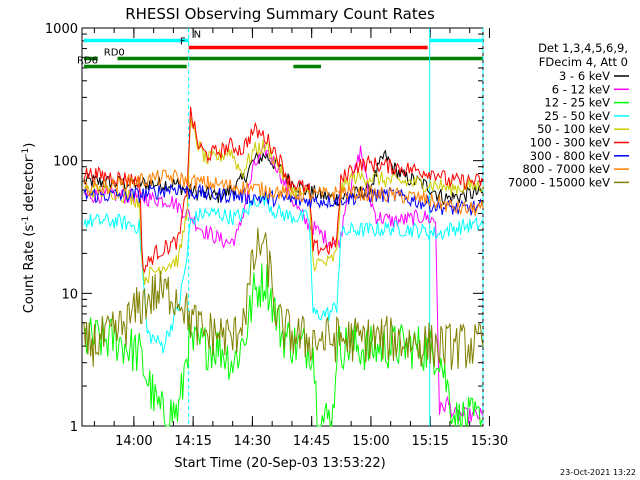  Describe the element at coordinates (577, 103) in the screenshot. I see `legend-entry-label: 12 - 25 keV` at that location.